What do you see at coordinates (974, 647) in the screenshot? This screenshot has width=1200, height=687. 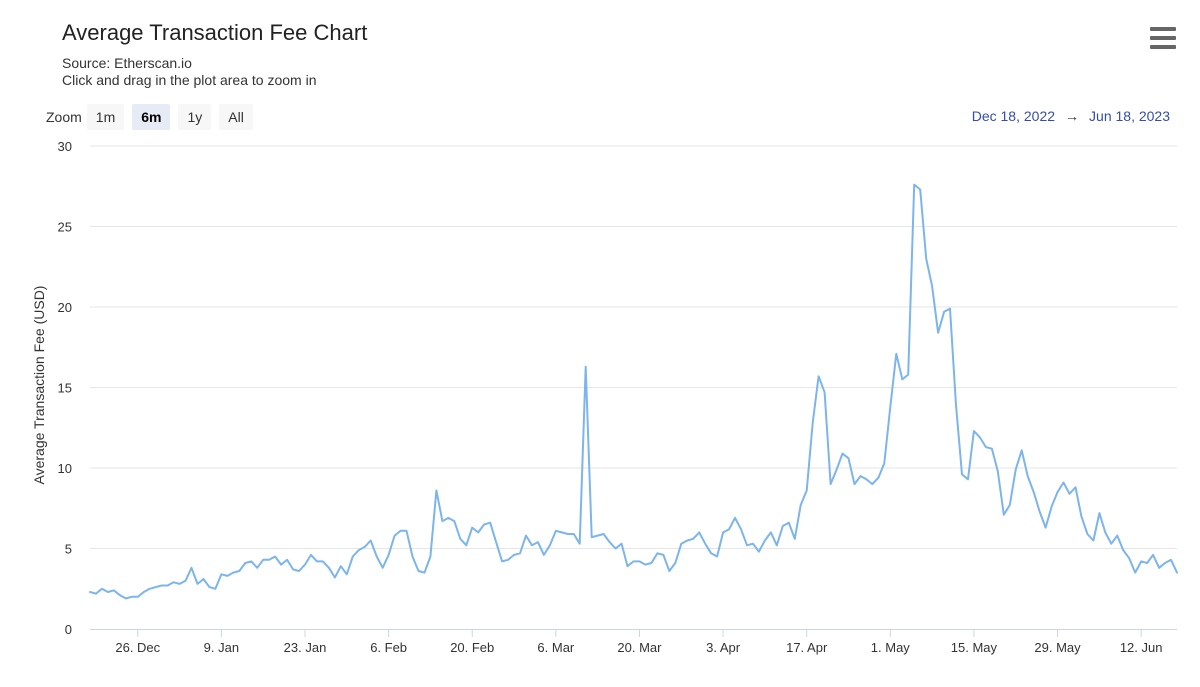 I see `x-tick-label: 15. May` at bounding box center [974, 647].